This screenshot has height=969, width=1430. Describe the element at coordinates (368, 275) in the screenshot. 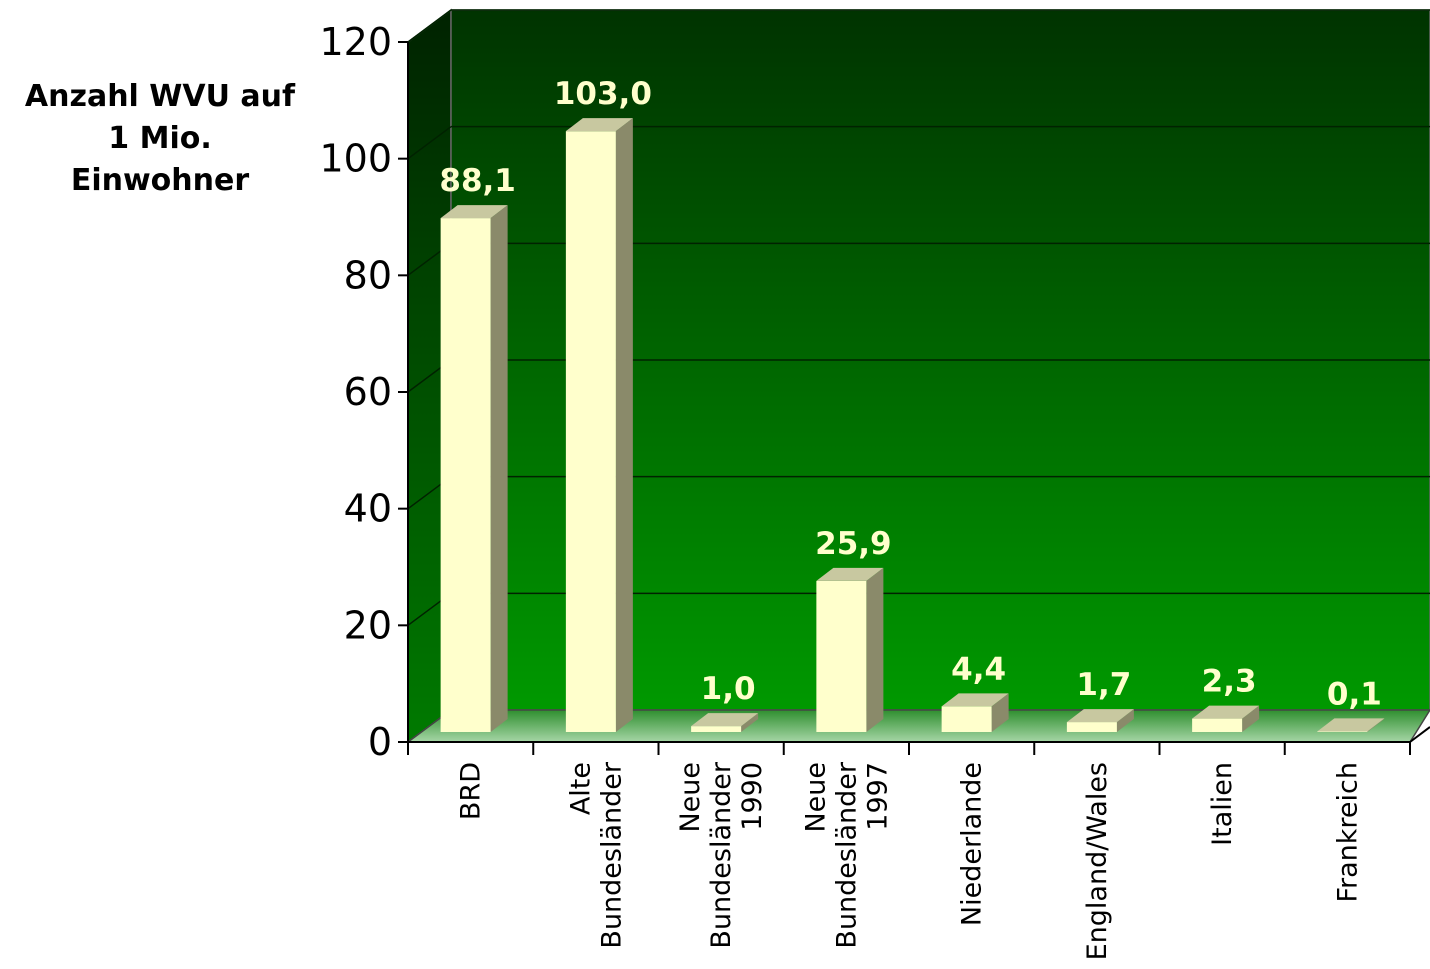

I see `y-tick-label: 80` at that location.